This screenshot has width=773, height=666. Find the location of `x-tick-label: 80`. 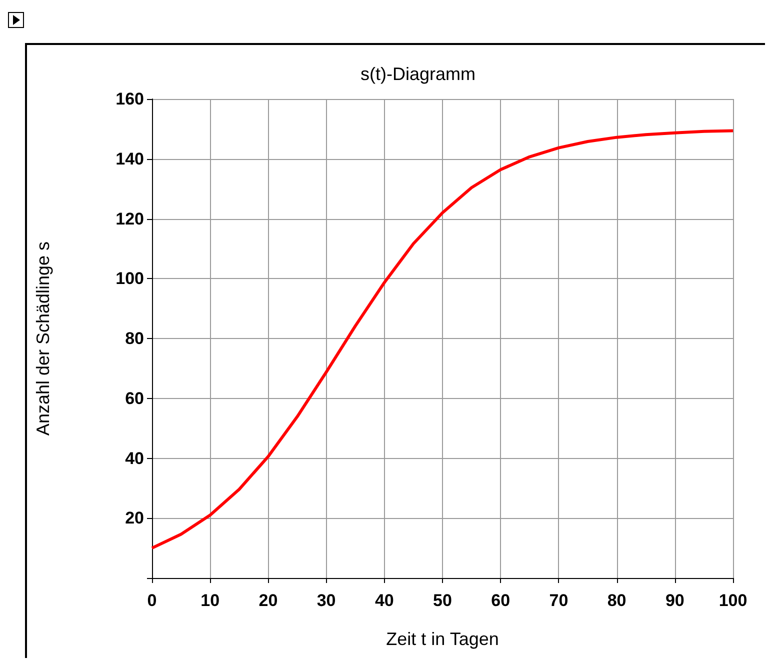

x-tick-label: 80 is located at coordinates (616, 600).